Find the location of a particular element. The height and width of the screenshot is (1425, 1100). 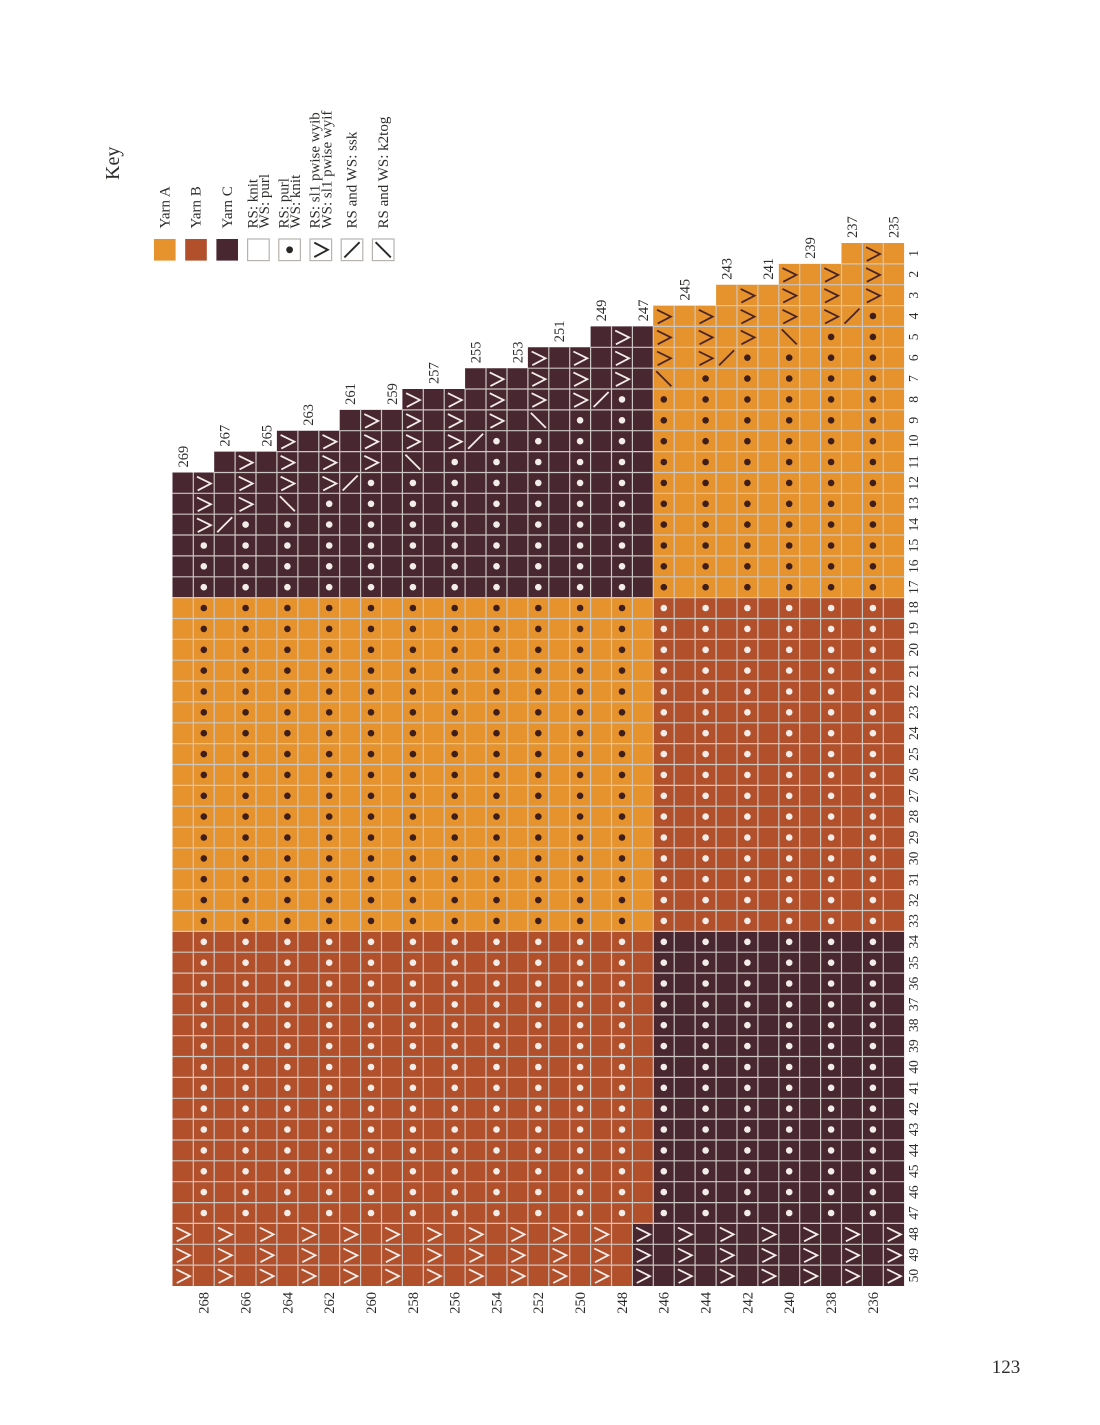

svg-text: 235 is located at coordinates (895, 227).